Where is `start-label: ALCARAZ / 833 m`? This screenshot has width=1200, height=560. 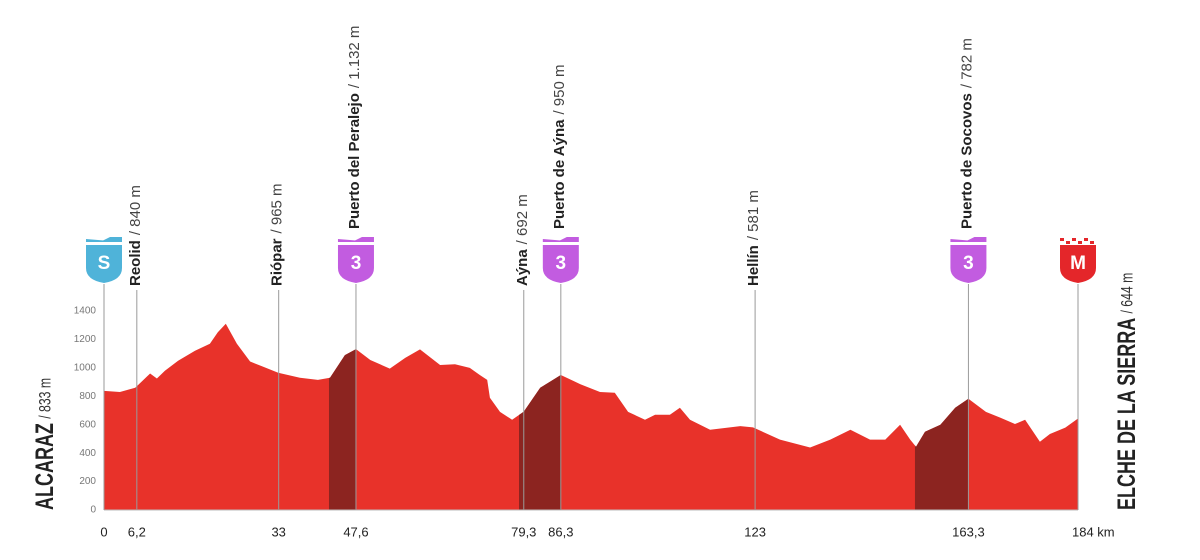
start-label: ALCARAZ / 833 m is located at coordinates (44, 444).